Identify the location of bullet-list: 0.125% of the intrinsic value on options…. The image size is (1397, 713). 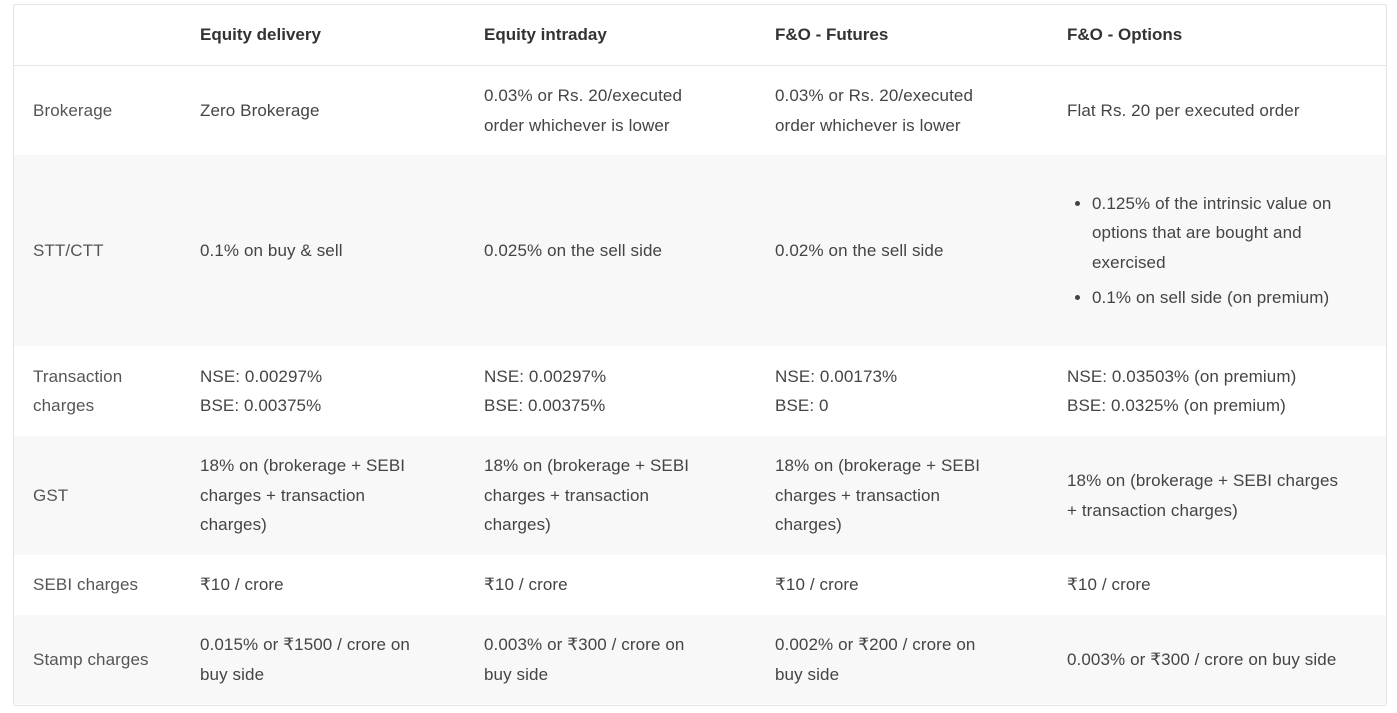
(1217, 251).